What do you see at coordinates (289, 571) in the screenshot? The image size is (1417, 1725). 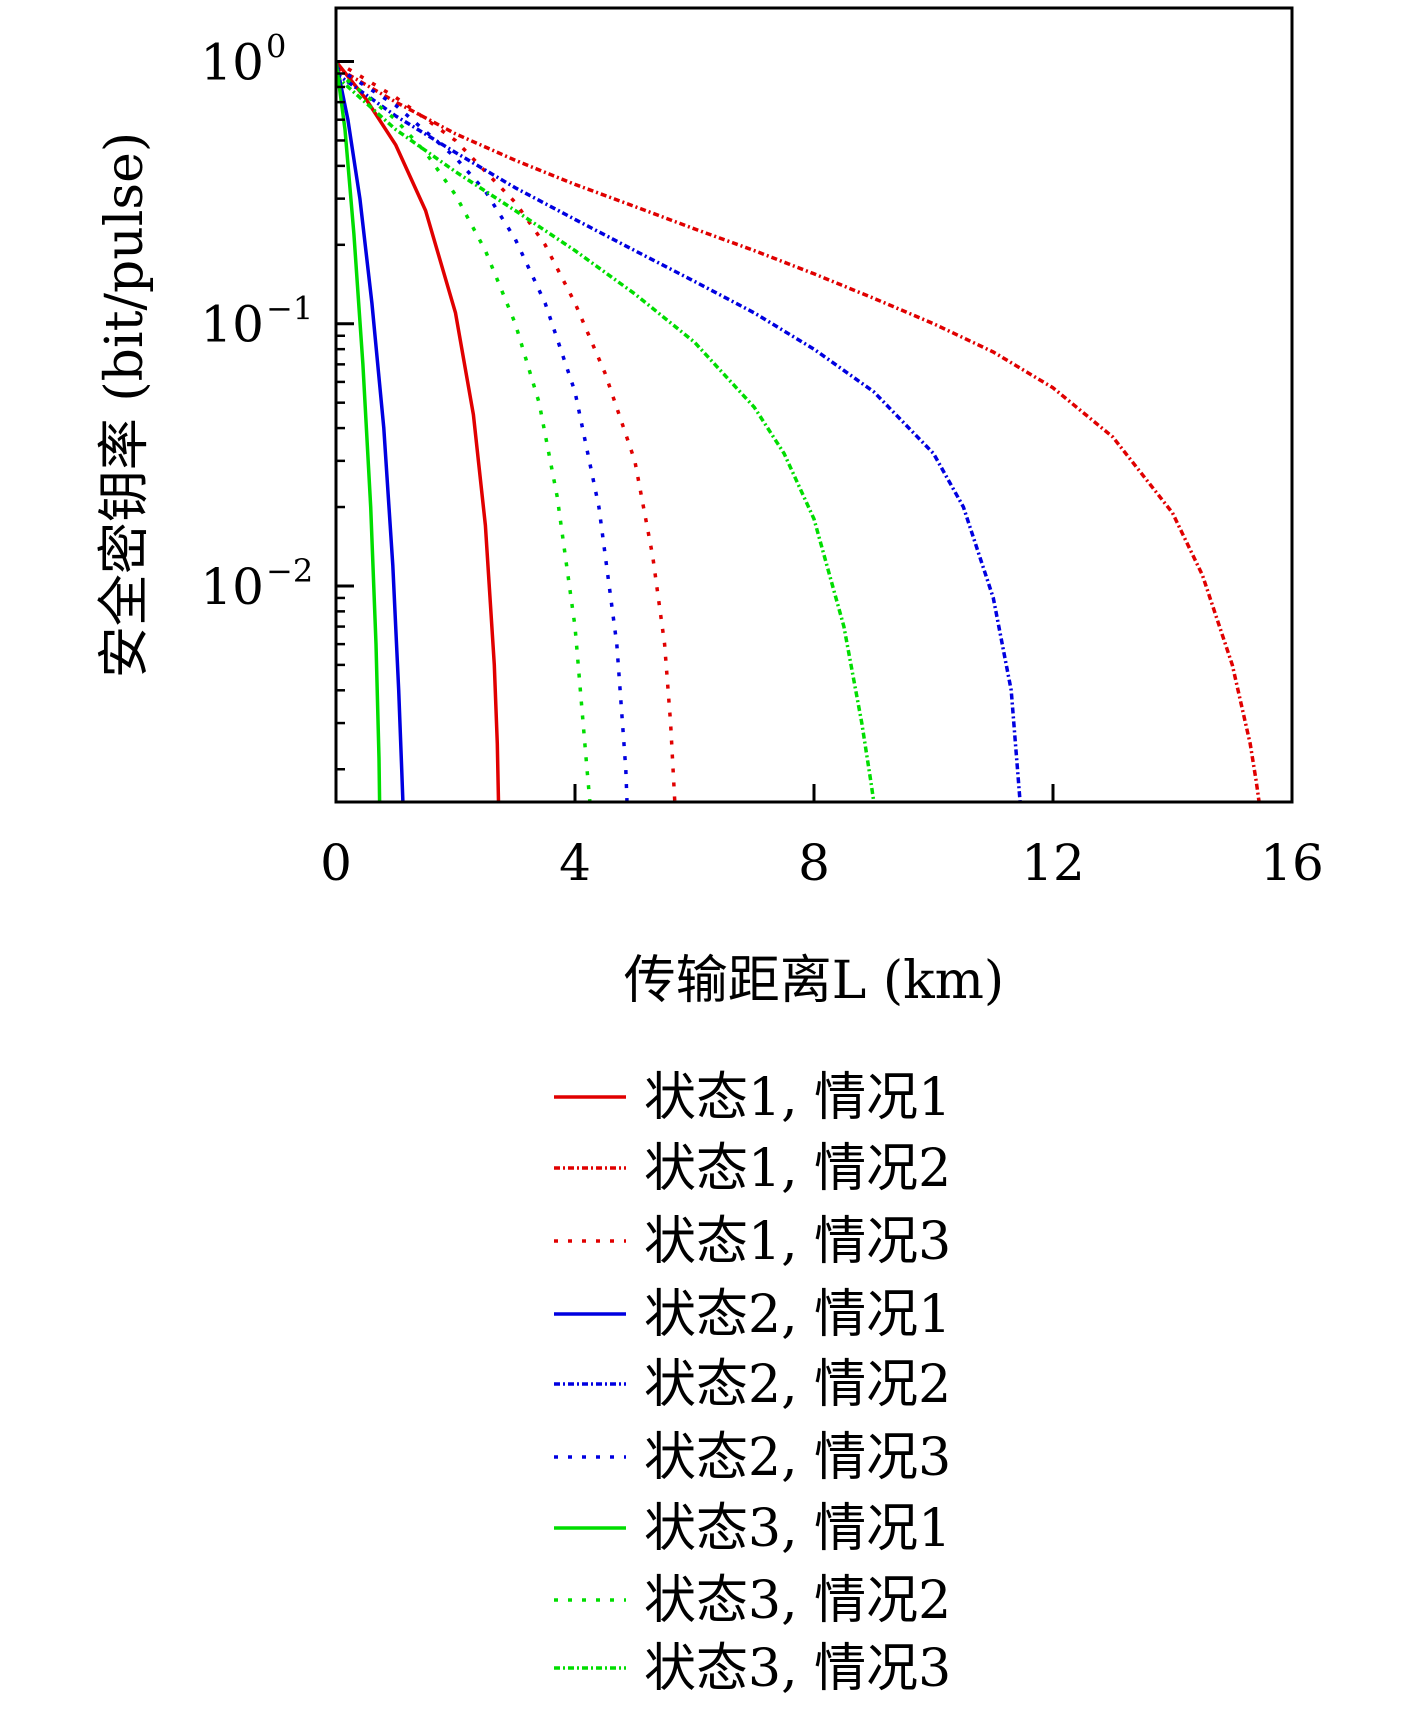 I see `y-tick-exponent: −2` at bounding box center [289, 571].